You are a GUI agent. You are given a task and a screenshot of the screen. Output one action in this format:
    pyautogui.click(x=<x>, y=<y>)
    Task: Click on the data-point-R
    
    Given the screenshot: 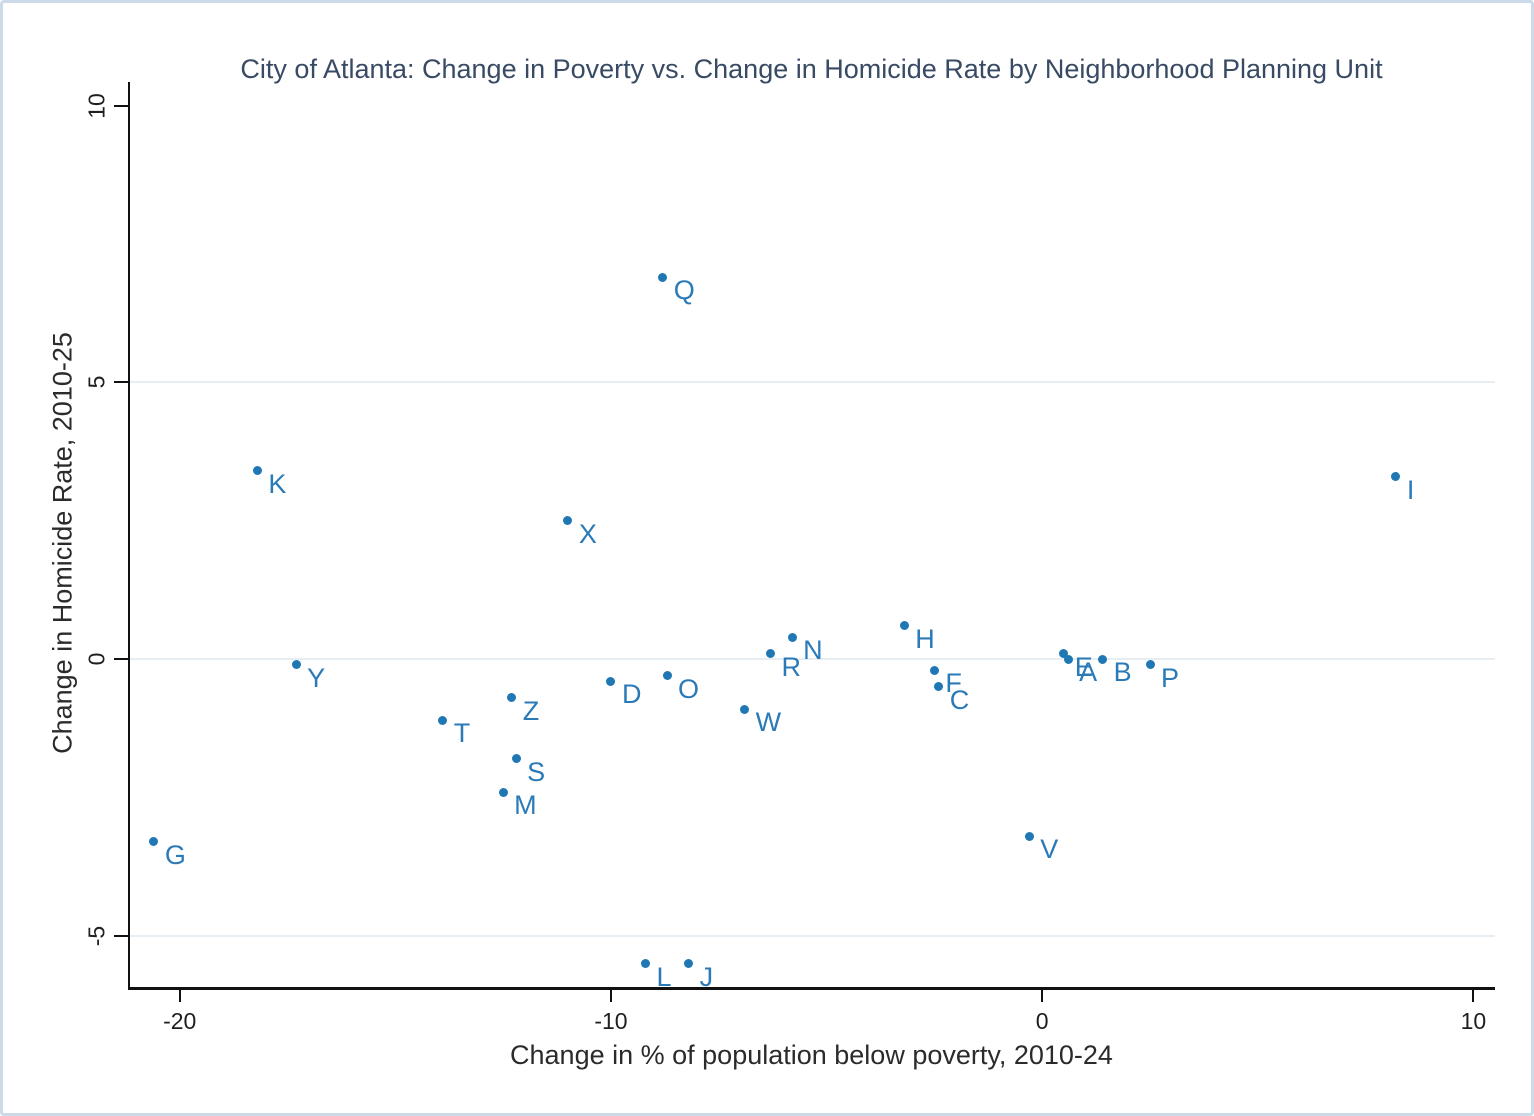 What is the action you would take?
    pyautogui.click(x=771, y=654)
    